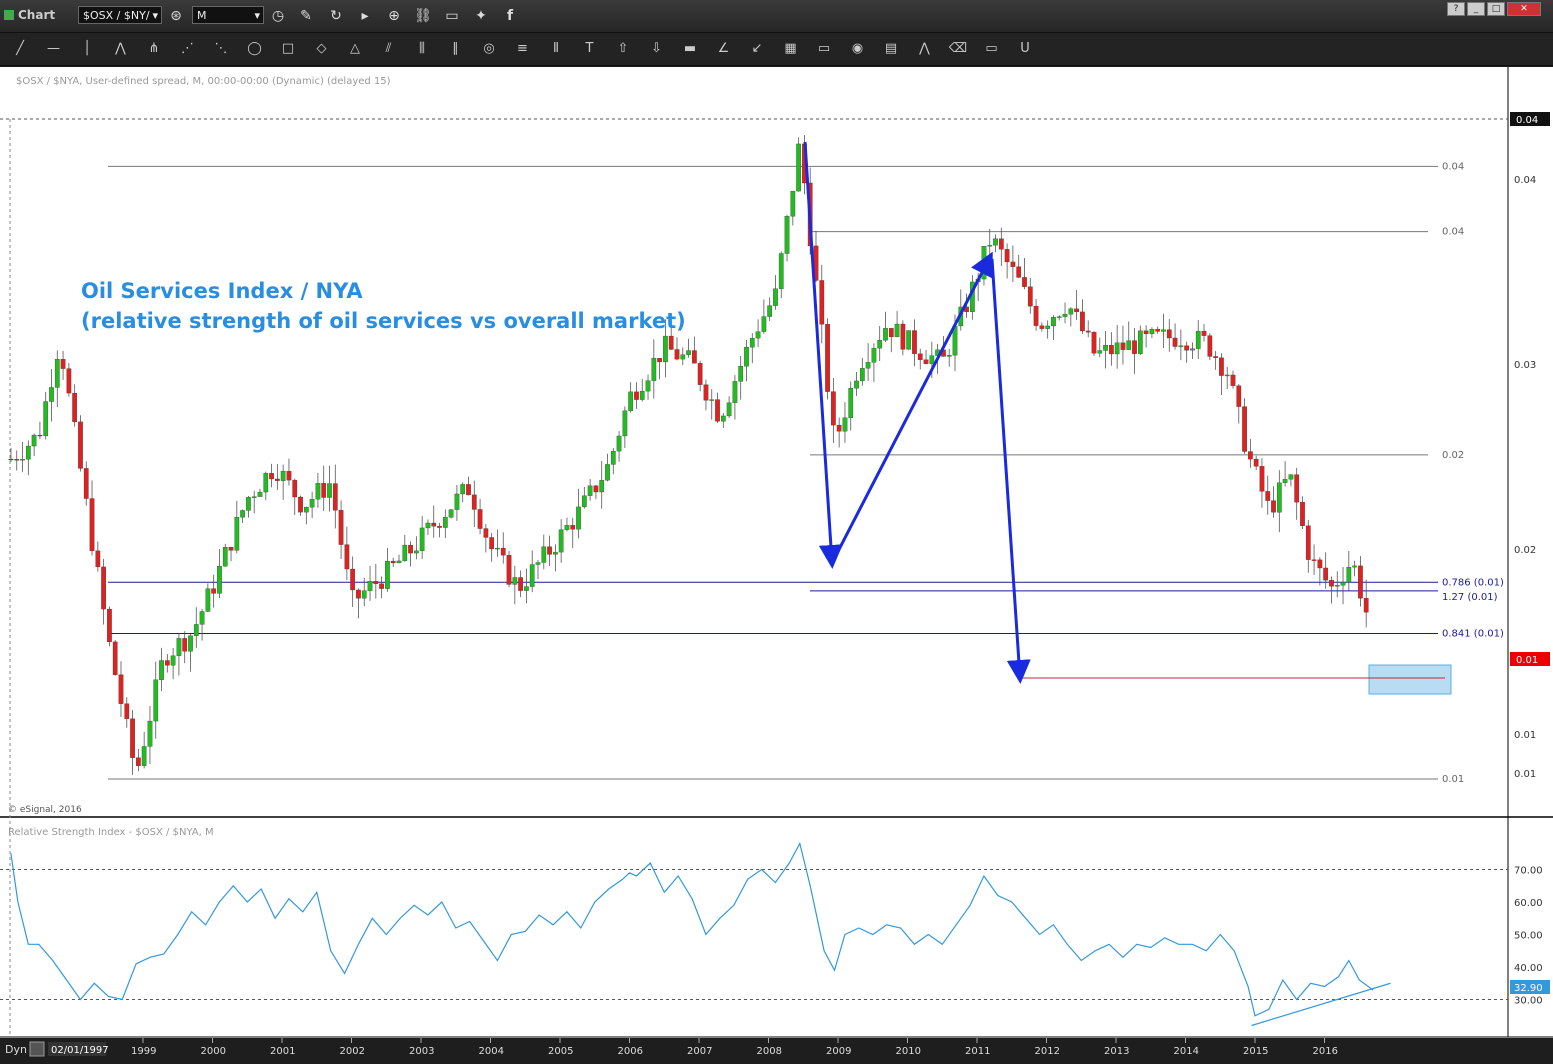 This screenshot has width=1553, height=1064. Describe the element at coordinates (120, 48) in the screenshot. I see `polyline-icon: ⋀` at that location.